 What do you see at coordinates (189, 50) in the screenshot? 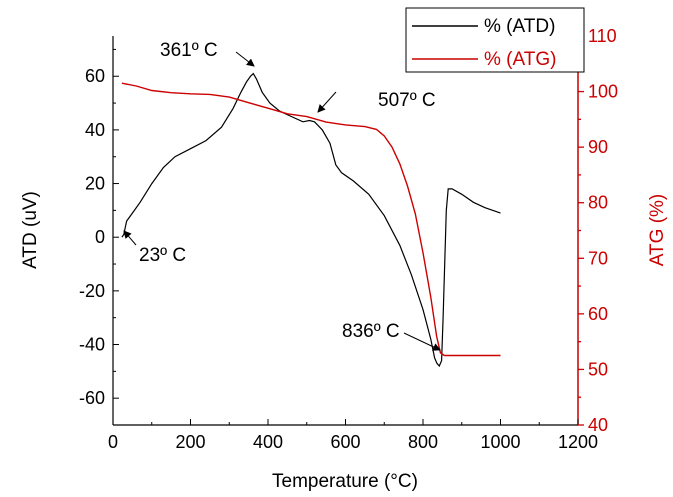
I see `annotation-361: 361º C` at bounding box center [189, 50].